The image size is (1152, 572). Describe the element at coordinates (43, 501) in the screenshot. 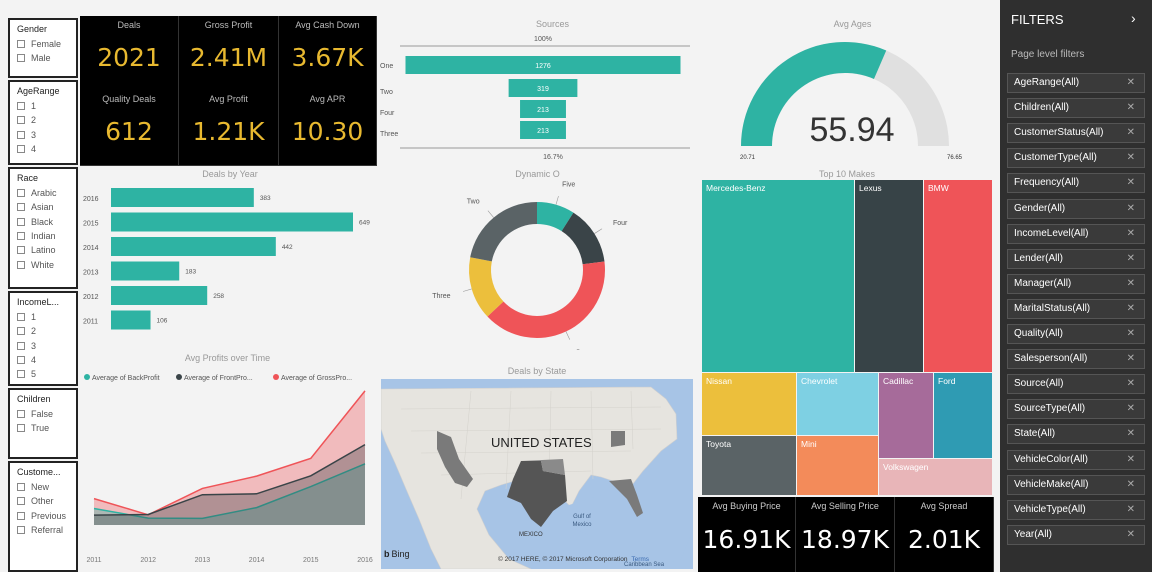

I see `slicer-option: Other` at that location.